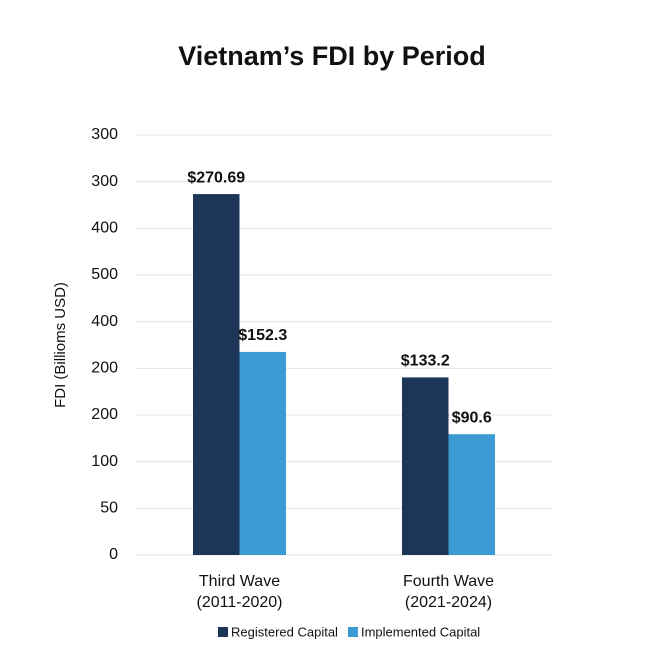 Image resolution: width=655 pixels, height=655 pixels. What do you see at coordinates (420, 631) in the screenshot?
I see `legend-label: Implemented Capital` at bounding box center [420, 631].